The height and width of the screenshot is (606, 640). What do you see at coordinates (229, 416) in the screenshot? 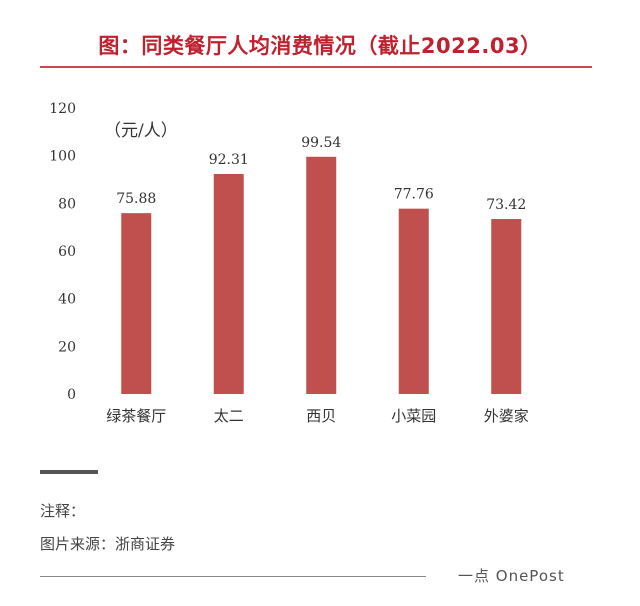
I see `x-tick-label: 太二` at bounding box center [229, 416].